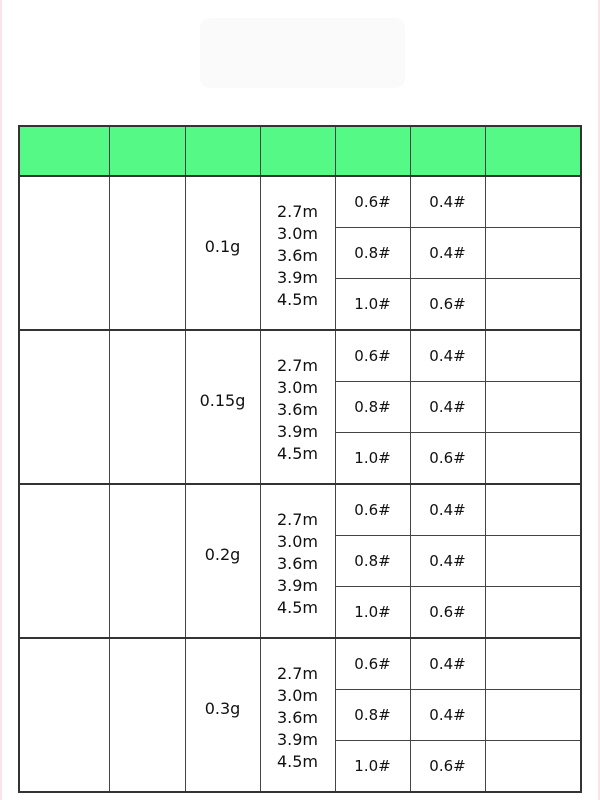 The height and width of the screenshot is (800, 600). I want to click on weight-cell: 0.2g, so click(222, 561).